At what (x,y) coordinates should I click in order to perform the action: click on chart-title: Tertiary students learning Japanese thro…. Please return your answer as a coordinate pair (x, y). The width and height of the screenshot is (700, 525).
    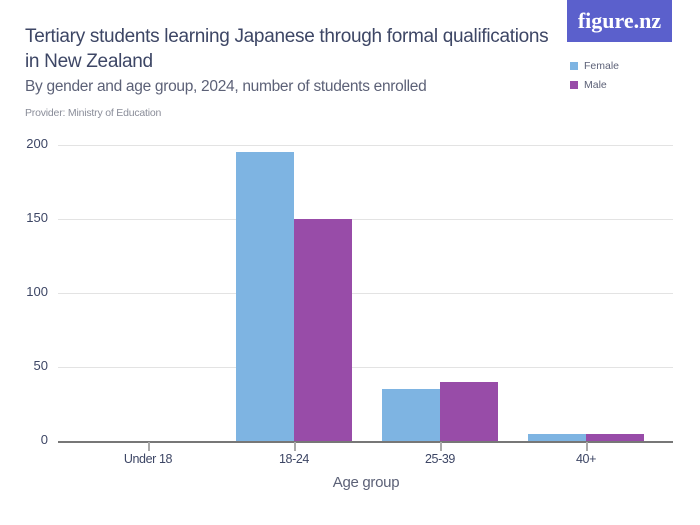
    Looking at the image, I should click on (287, 49).